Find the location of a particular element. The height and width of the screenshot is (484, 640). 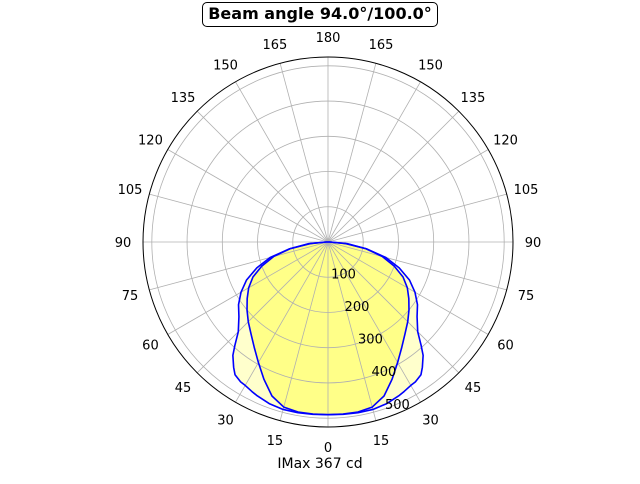

angle-tick-label-16: 60 is located at coordinates (505, 346).